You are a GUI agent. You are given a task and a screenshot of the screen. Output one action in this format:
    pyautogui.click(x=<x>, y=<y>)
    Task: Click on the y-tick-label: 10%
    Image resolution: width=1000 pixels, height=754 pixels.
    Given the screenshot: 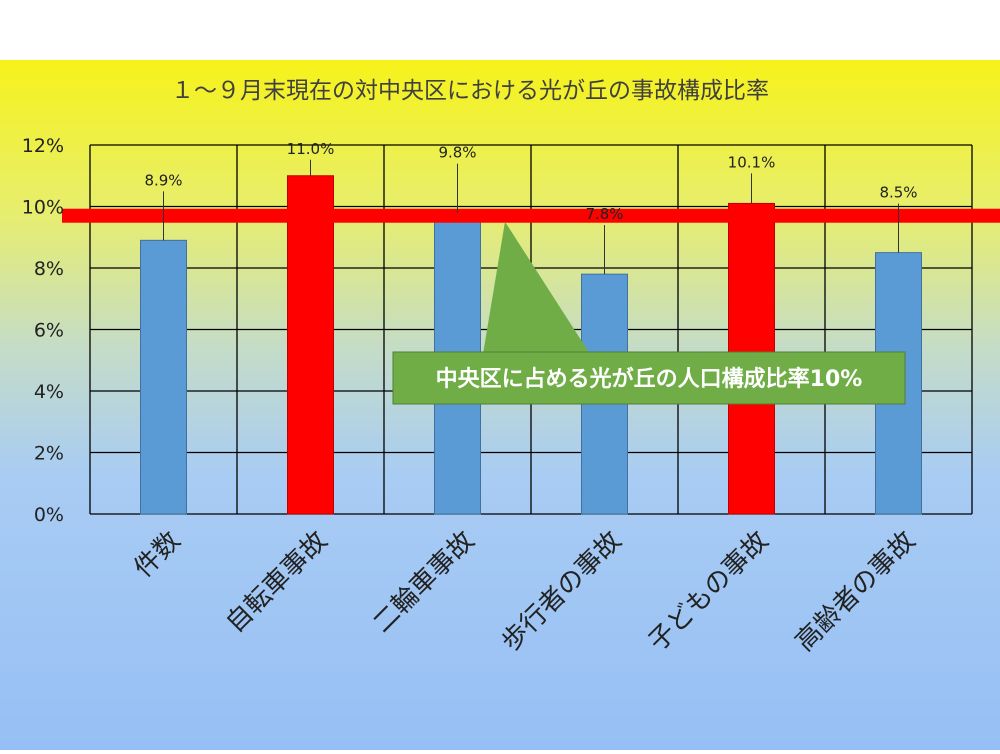 What is the action you would take?
    pyautogui.click(x=43, y=208)
    